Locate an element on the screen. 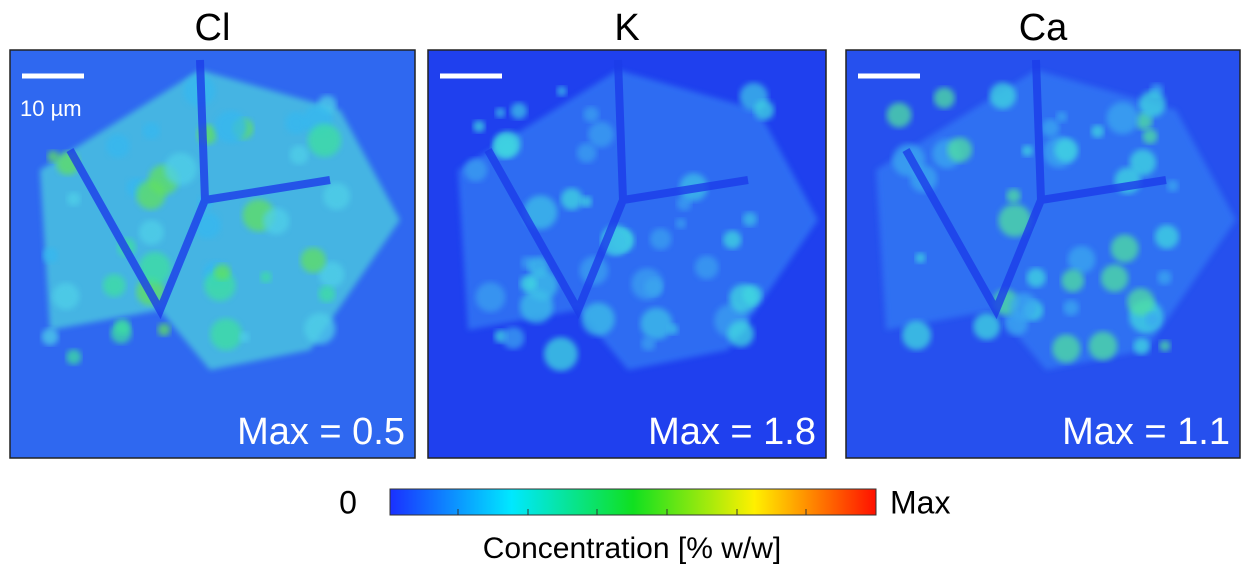 The width and height of the screenshot is (1242, 574). scale-bar-label: 10 µm is located at coordinates (51, 108).